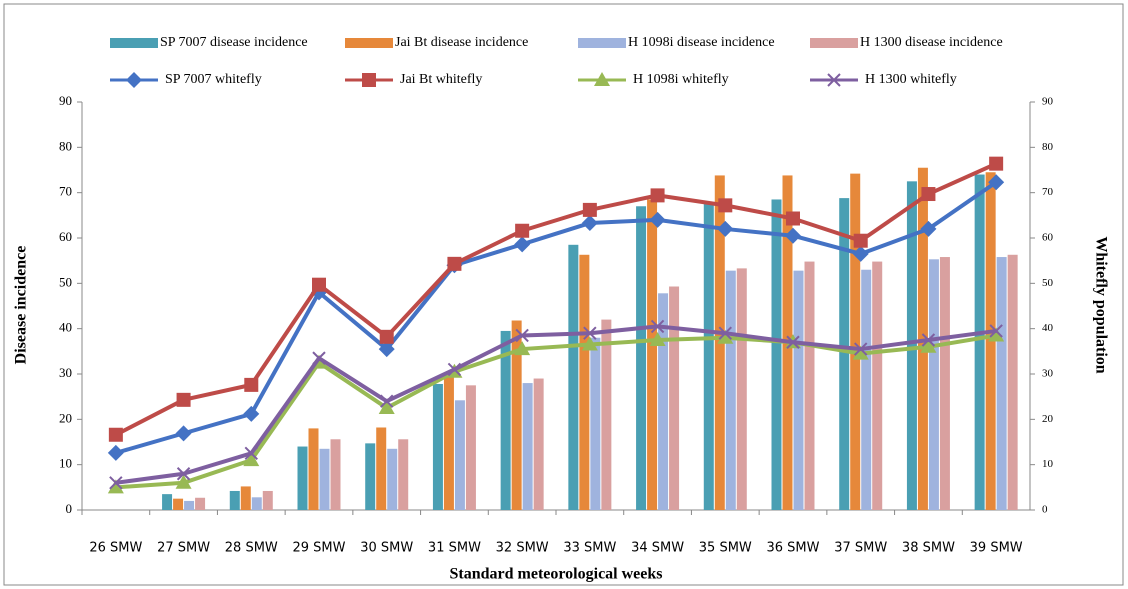 The height and width of the screenshot is (589, 1128). I want to click on y-tick-label: 60, so click(65, 236).